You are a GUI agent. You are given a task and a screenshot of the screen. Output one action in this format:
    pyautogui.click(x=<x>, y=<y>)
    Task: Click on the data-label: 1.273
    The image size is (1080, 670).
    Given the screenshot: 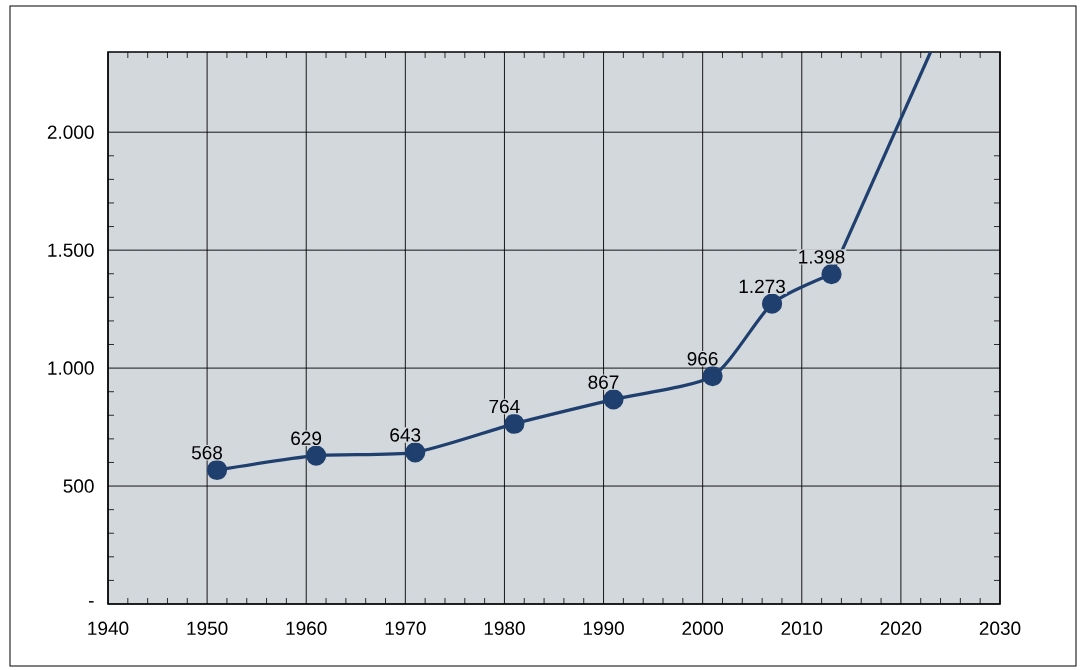 What is the action you would take?
    pyautogui.click(x=762, y=286)
    